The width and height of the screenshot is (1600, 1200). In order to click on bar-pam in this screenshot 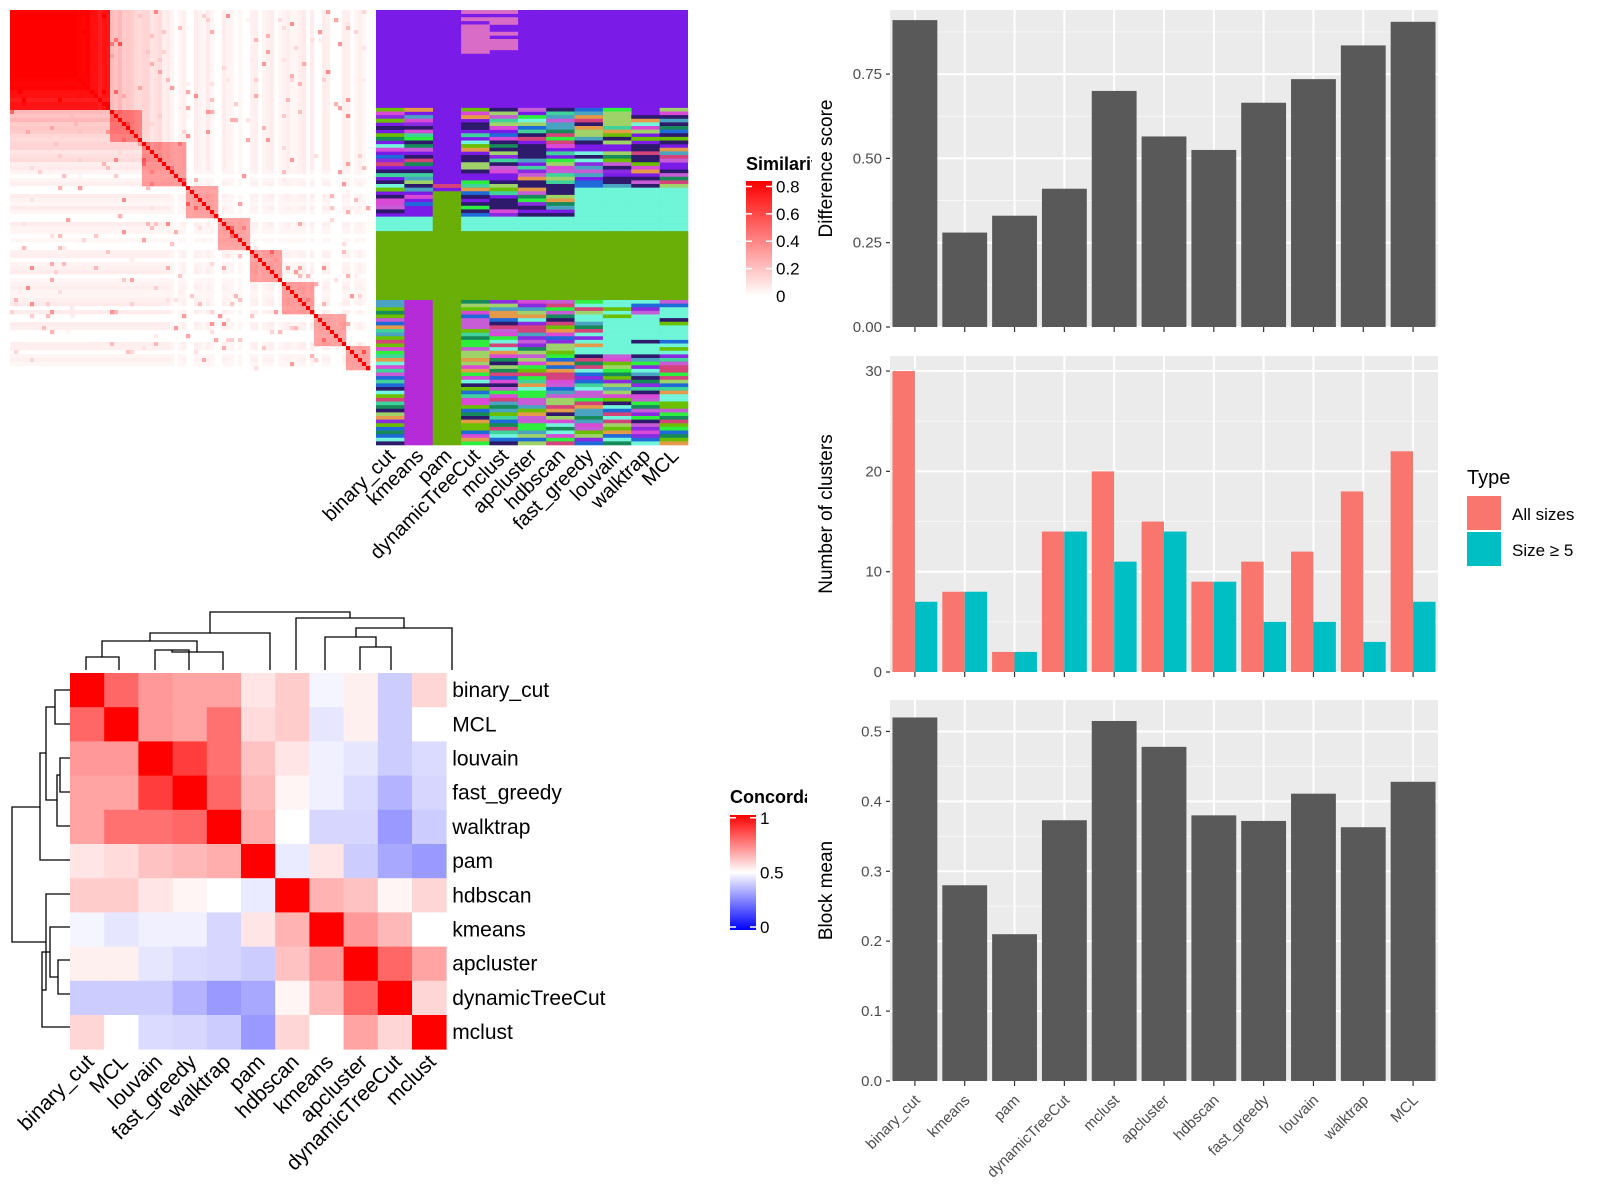, I will do `click(1014, 1007)`.